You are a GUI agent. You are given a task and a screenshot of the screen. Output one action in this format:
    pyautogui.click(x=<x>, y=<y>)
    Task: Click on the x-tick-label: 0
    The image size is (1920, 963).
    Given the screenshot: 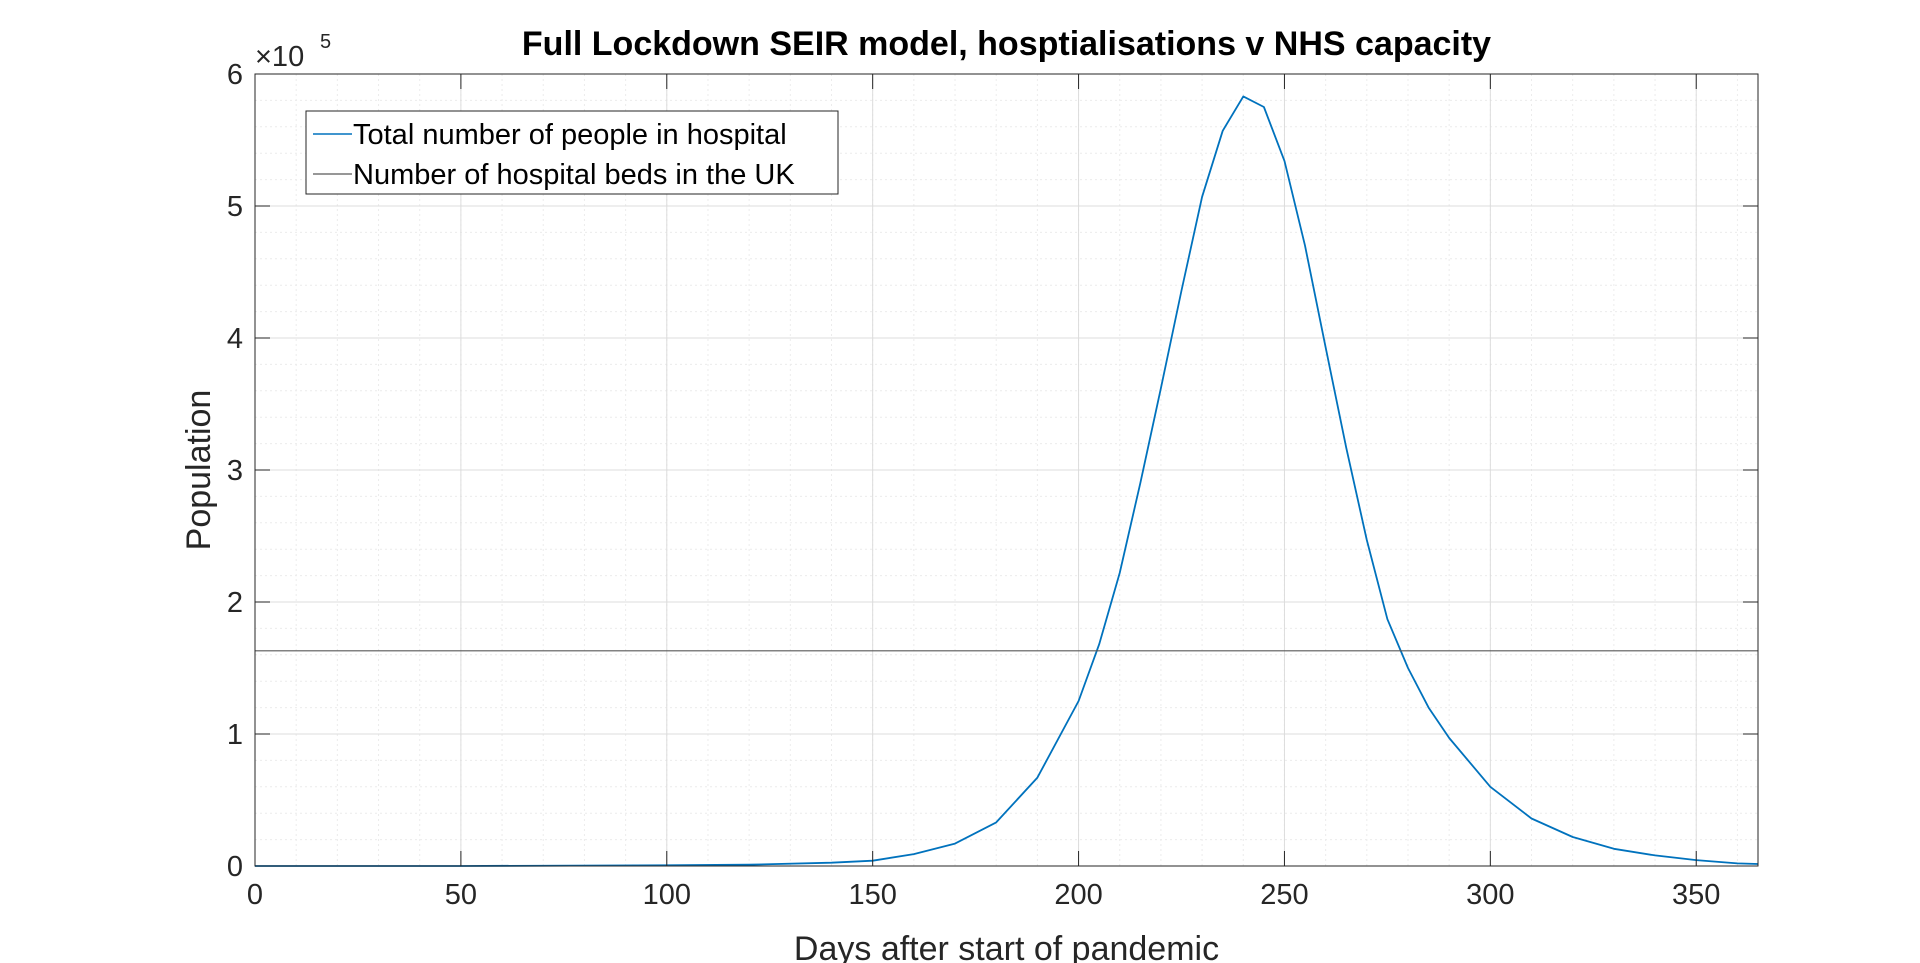 What is the action you would take?
    pyautogui.click(x=255, y=895)
    